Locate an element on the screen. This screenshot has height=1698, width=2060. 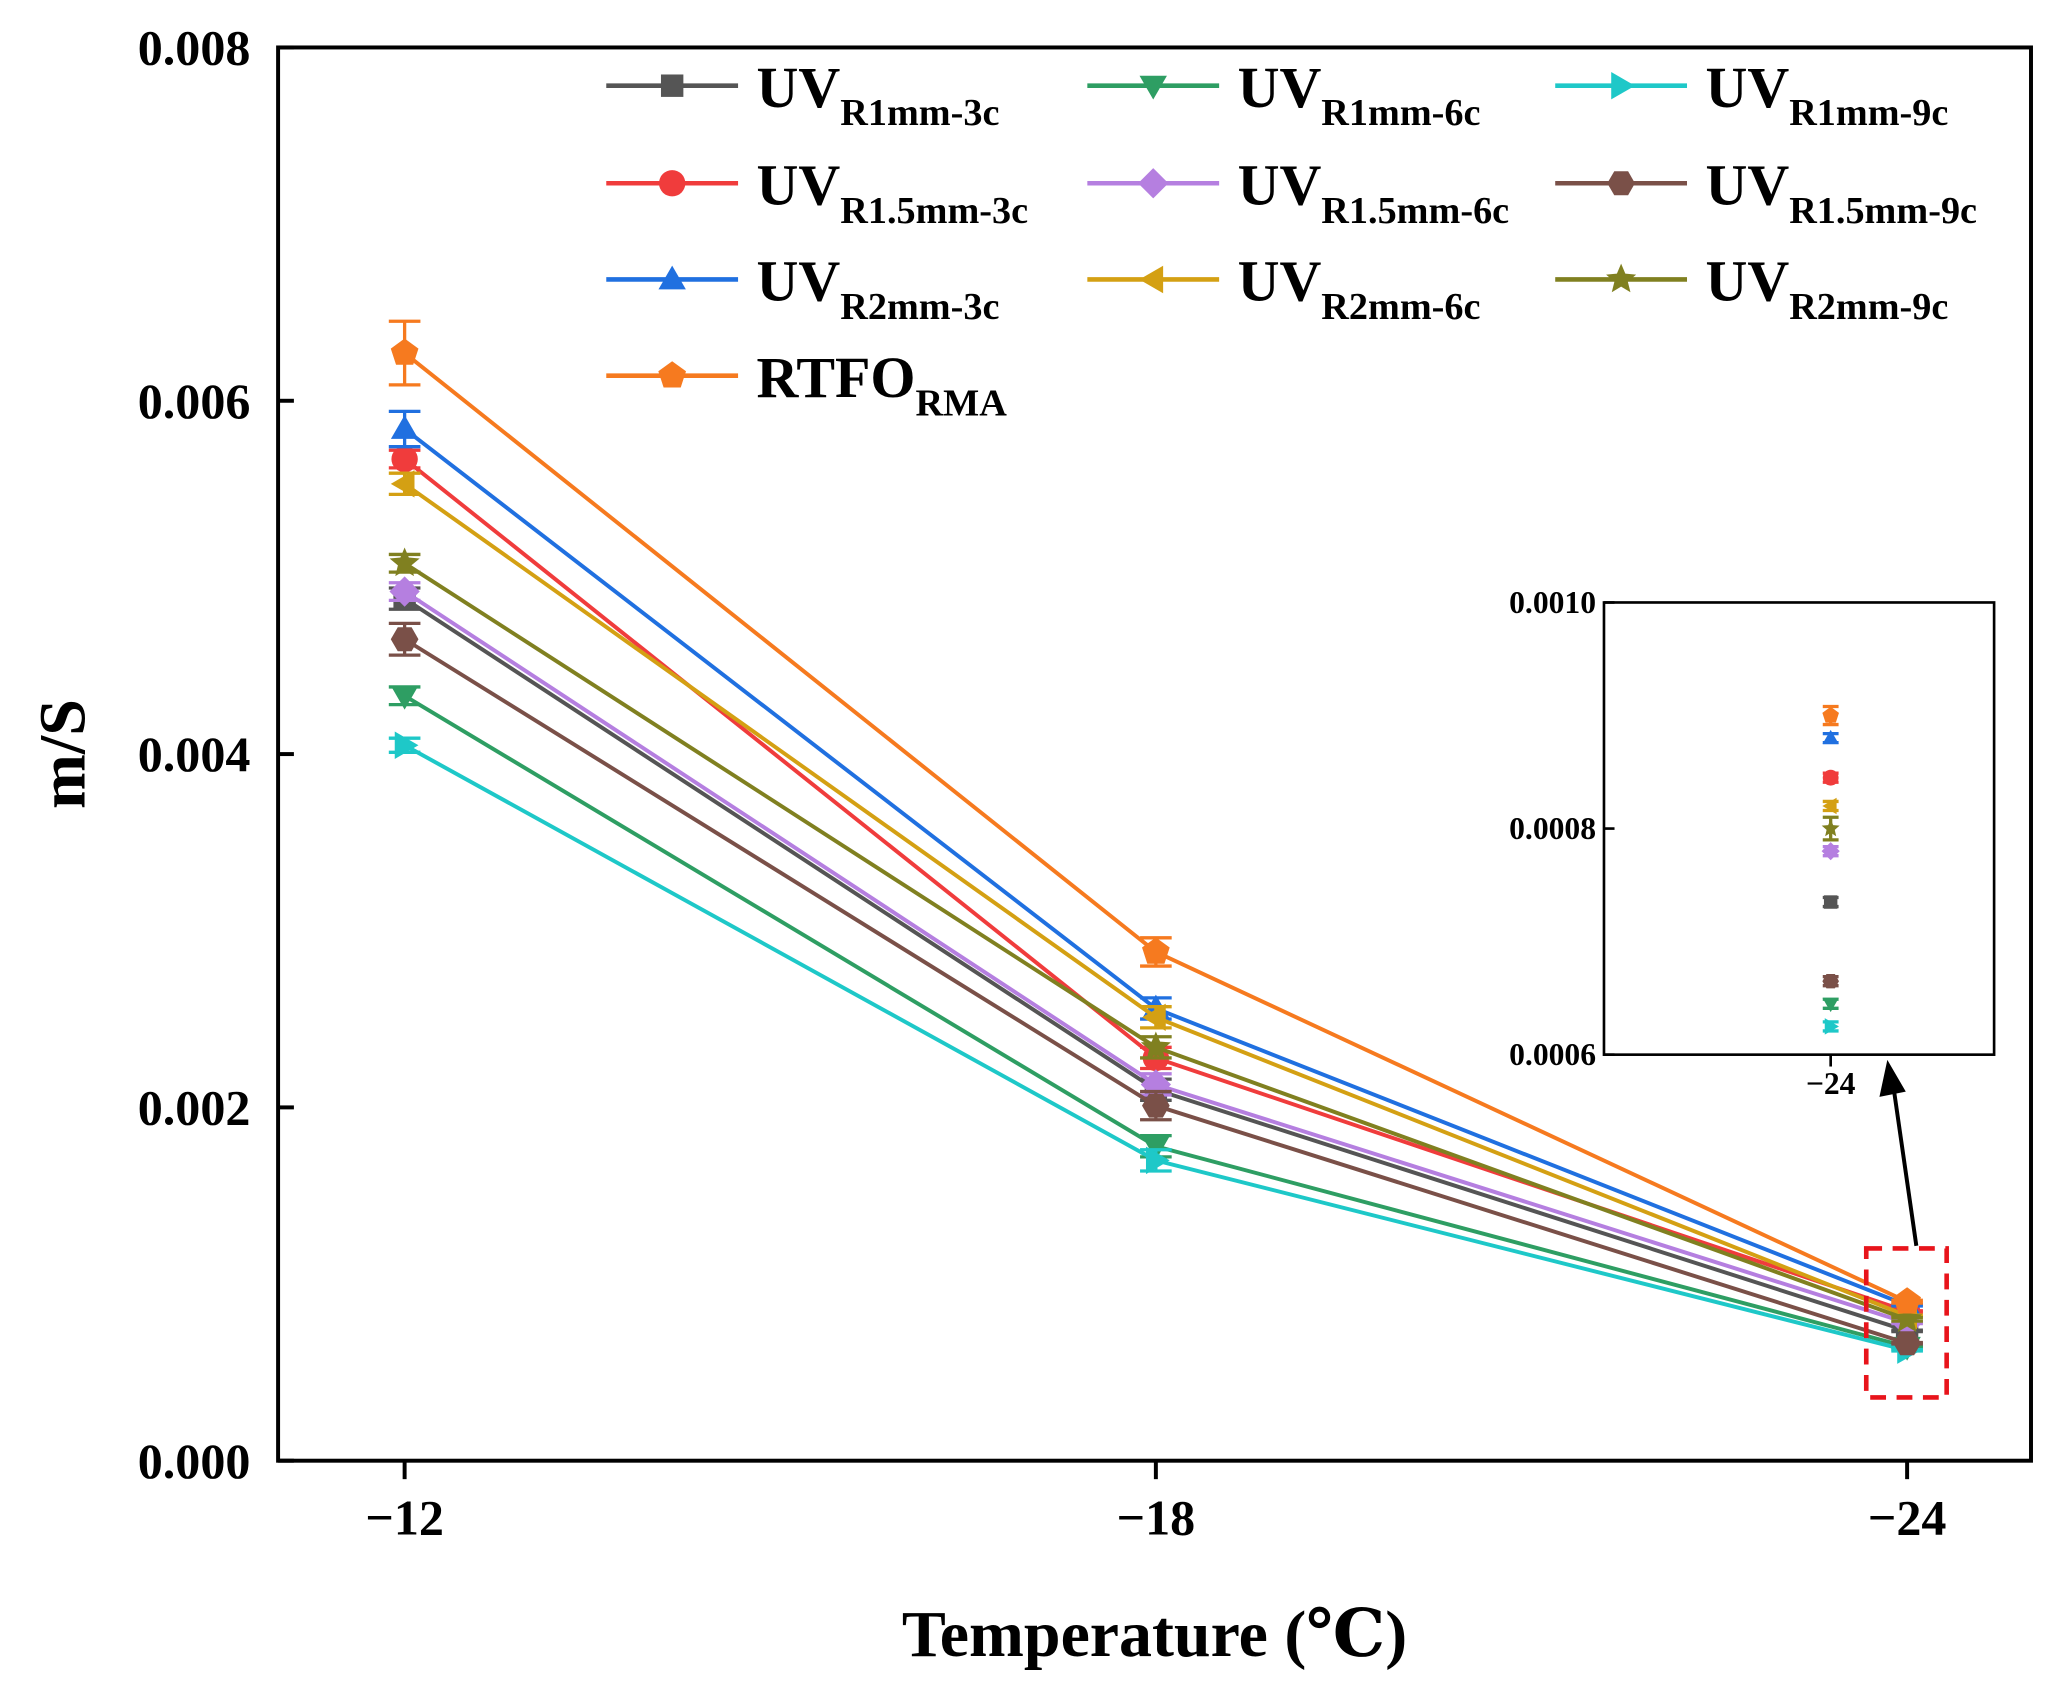
inset-series-R2mm-9c is located at coordinates (1830, 828).